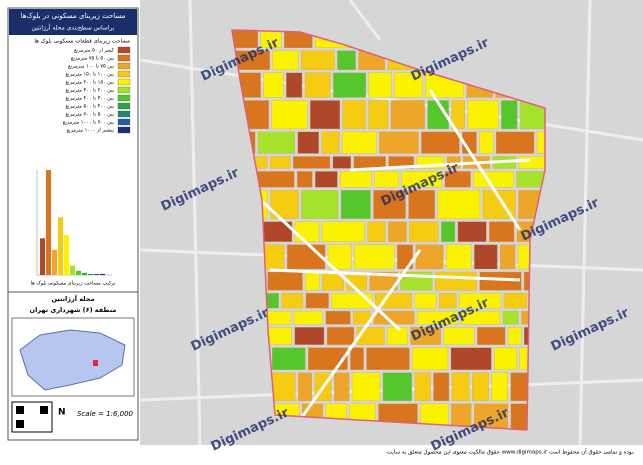  Describe the element at coordinates (62, 413) in the screenshot. I see `north-arrow: N` at that location.